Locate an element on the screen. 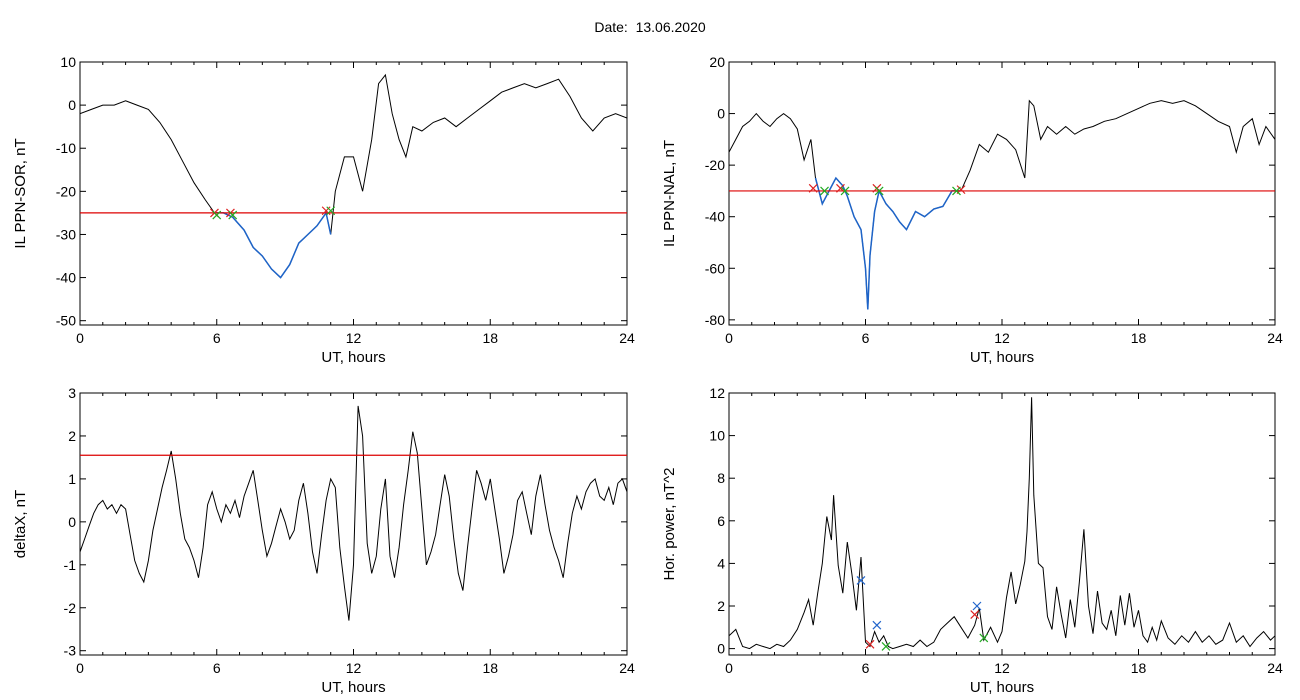 The width and height of the screenshot is (1300, 700). y-tick-label: -3 is located at coordinates (70, 651).